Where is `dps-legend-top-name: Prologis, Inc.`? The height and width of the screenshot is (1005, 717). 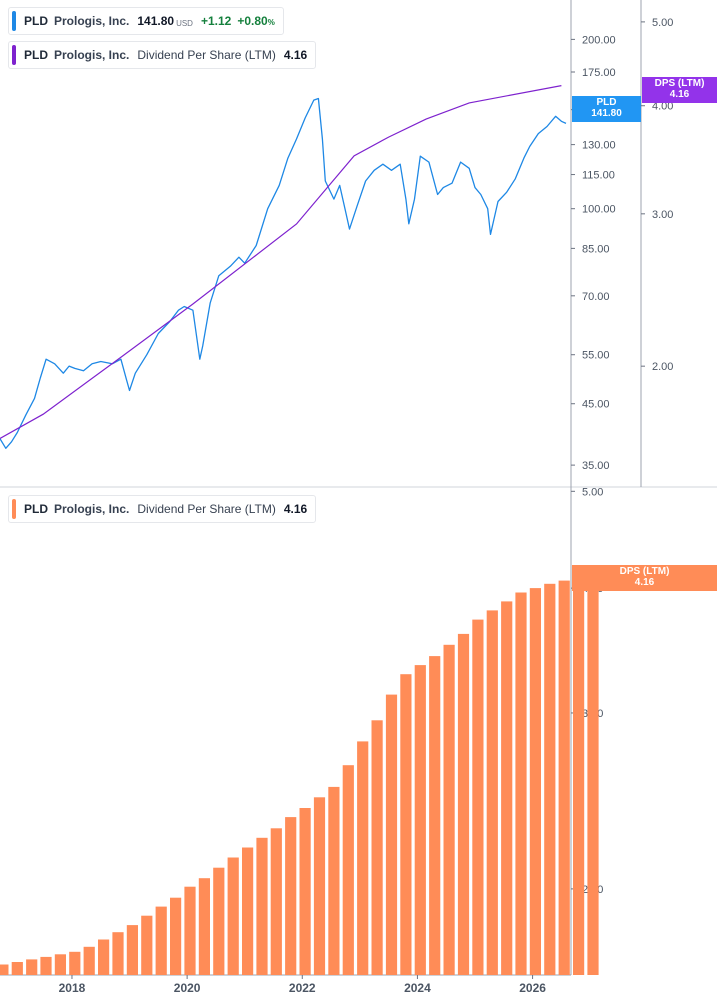 dps-legend-top-name: Prologis, Inc. is located at coordinates (92, 55).